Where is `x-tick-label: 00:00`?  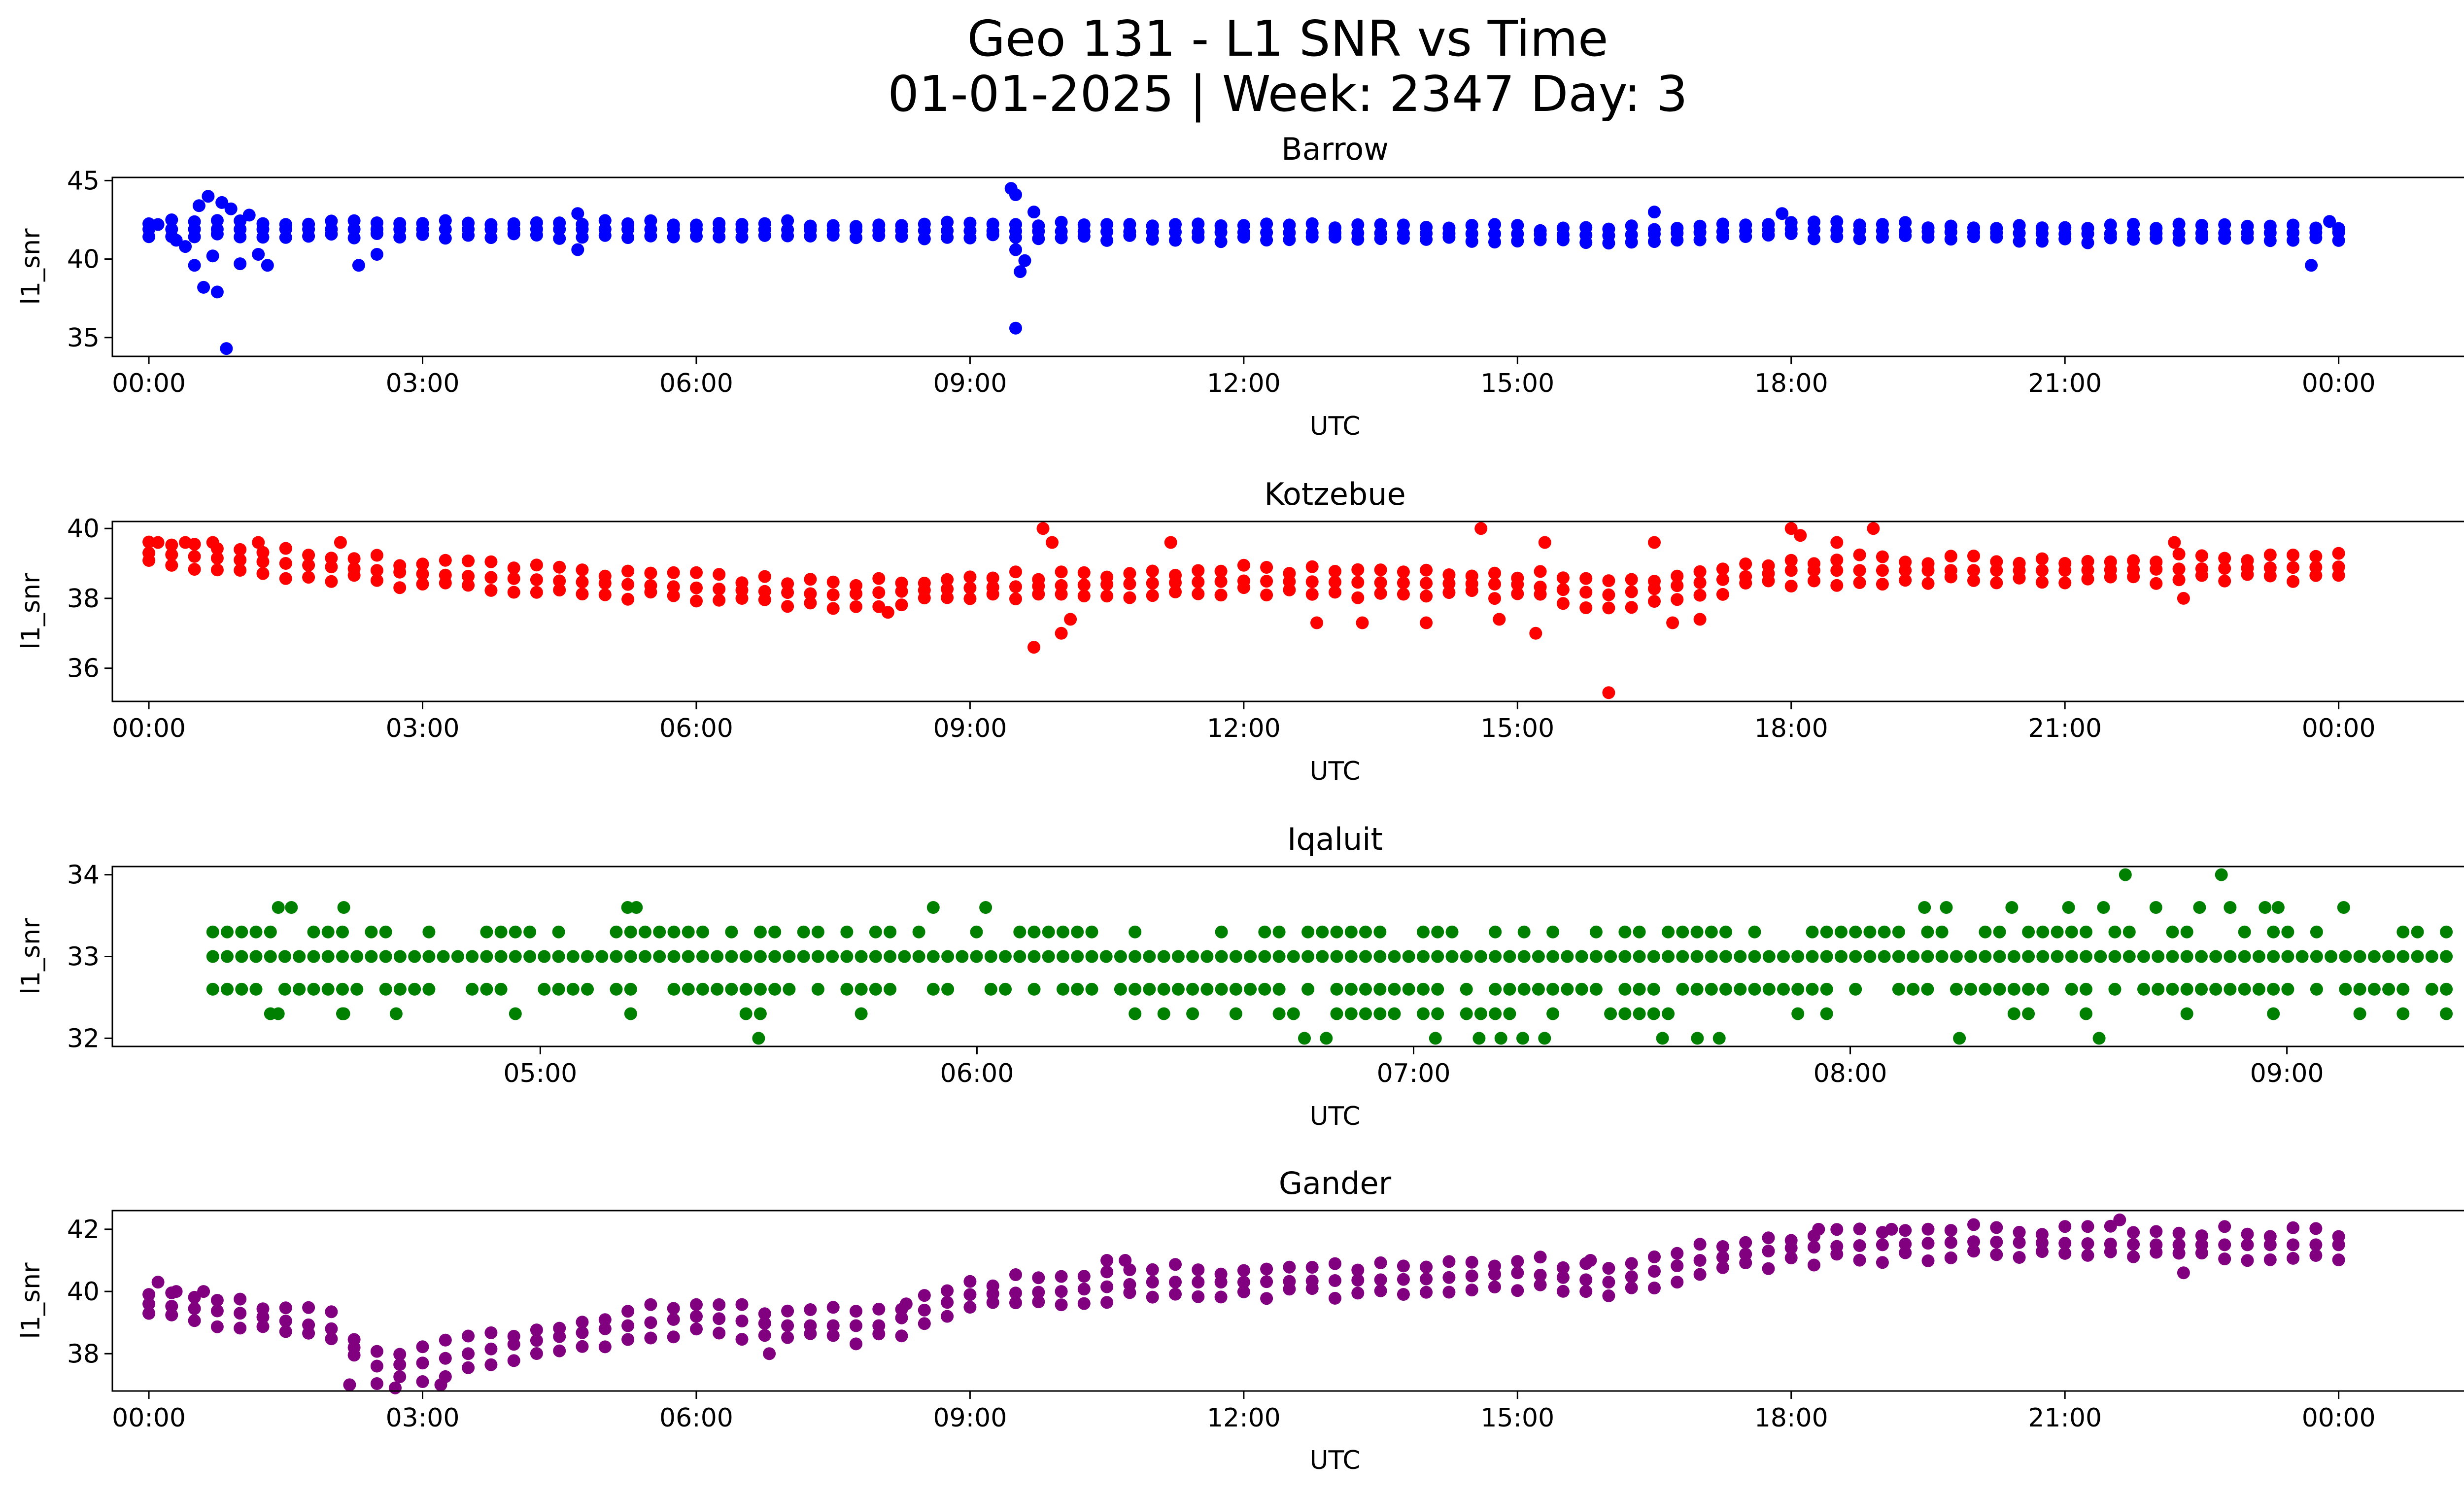
x-tick-label: 00:00 is located at coordinates (149, 1418).